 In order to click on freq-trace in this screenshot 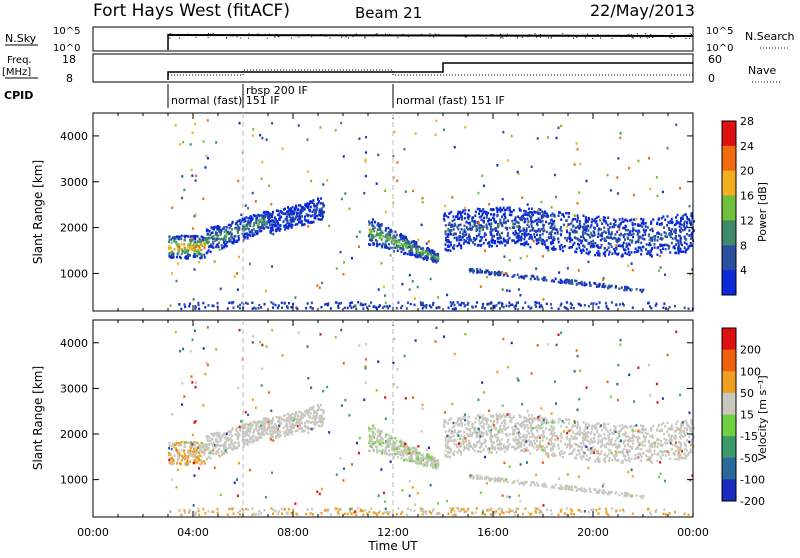, I will do `click(430, 71)`.